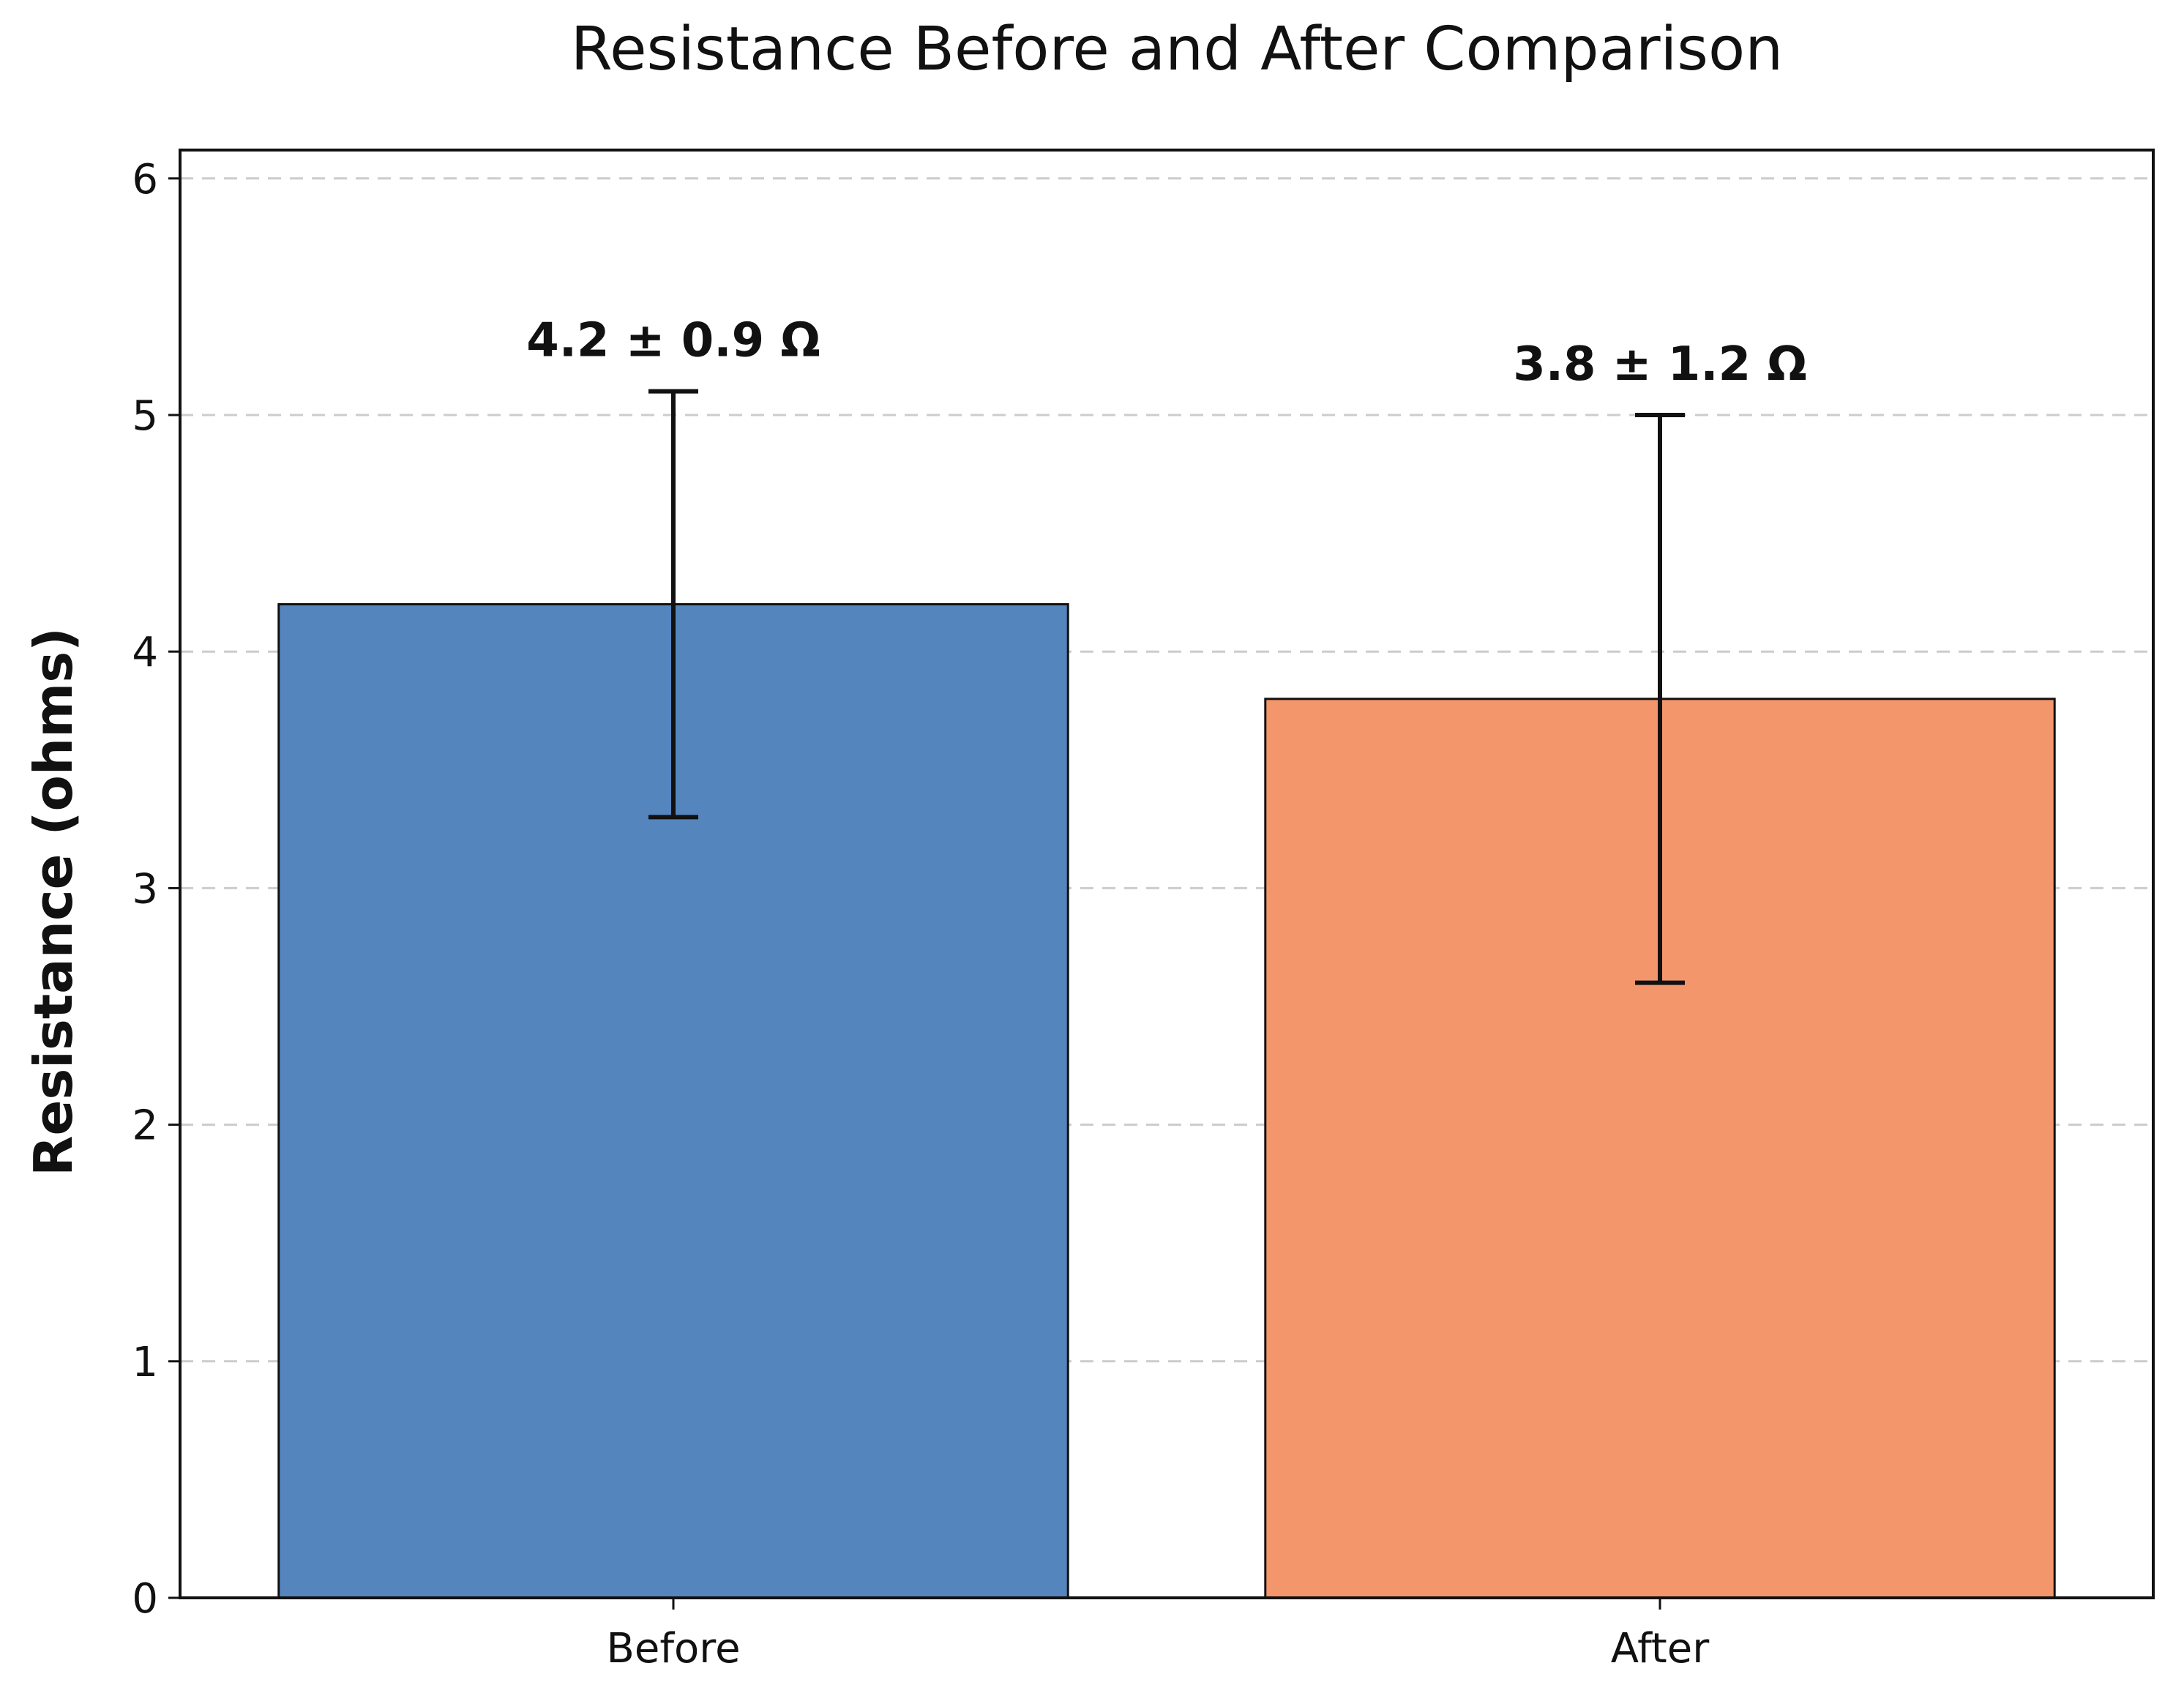  I want to click on y-tick-label: 0, so click(145, 1599).